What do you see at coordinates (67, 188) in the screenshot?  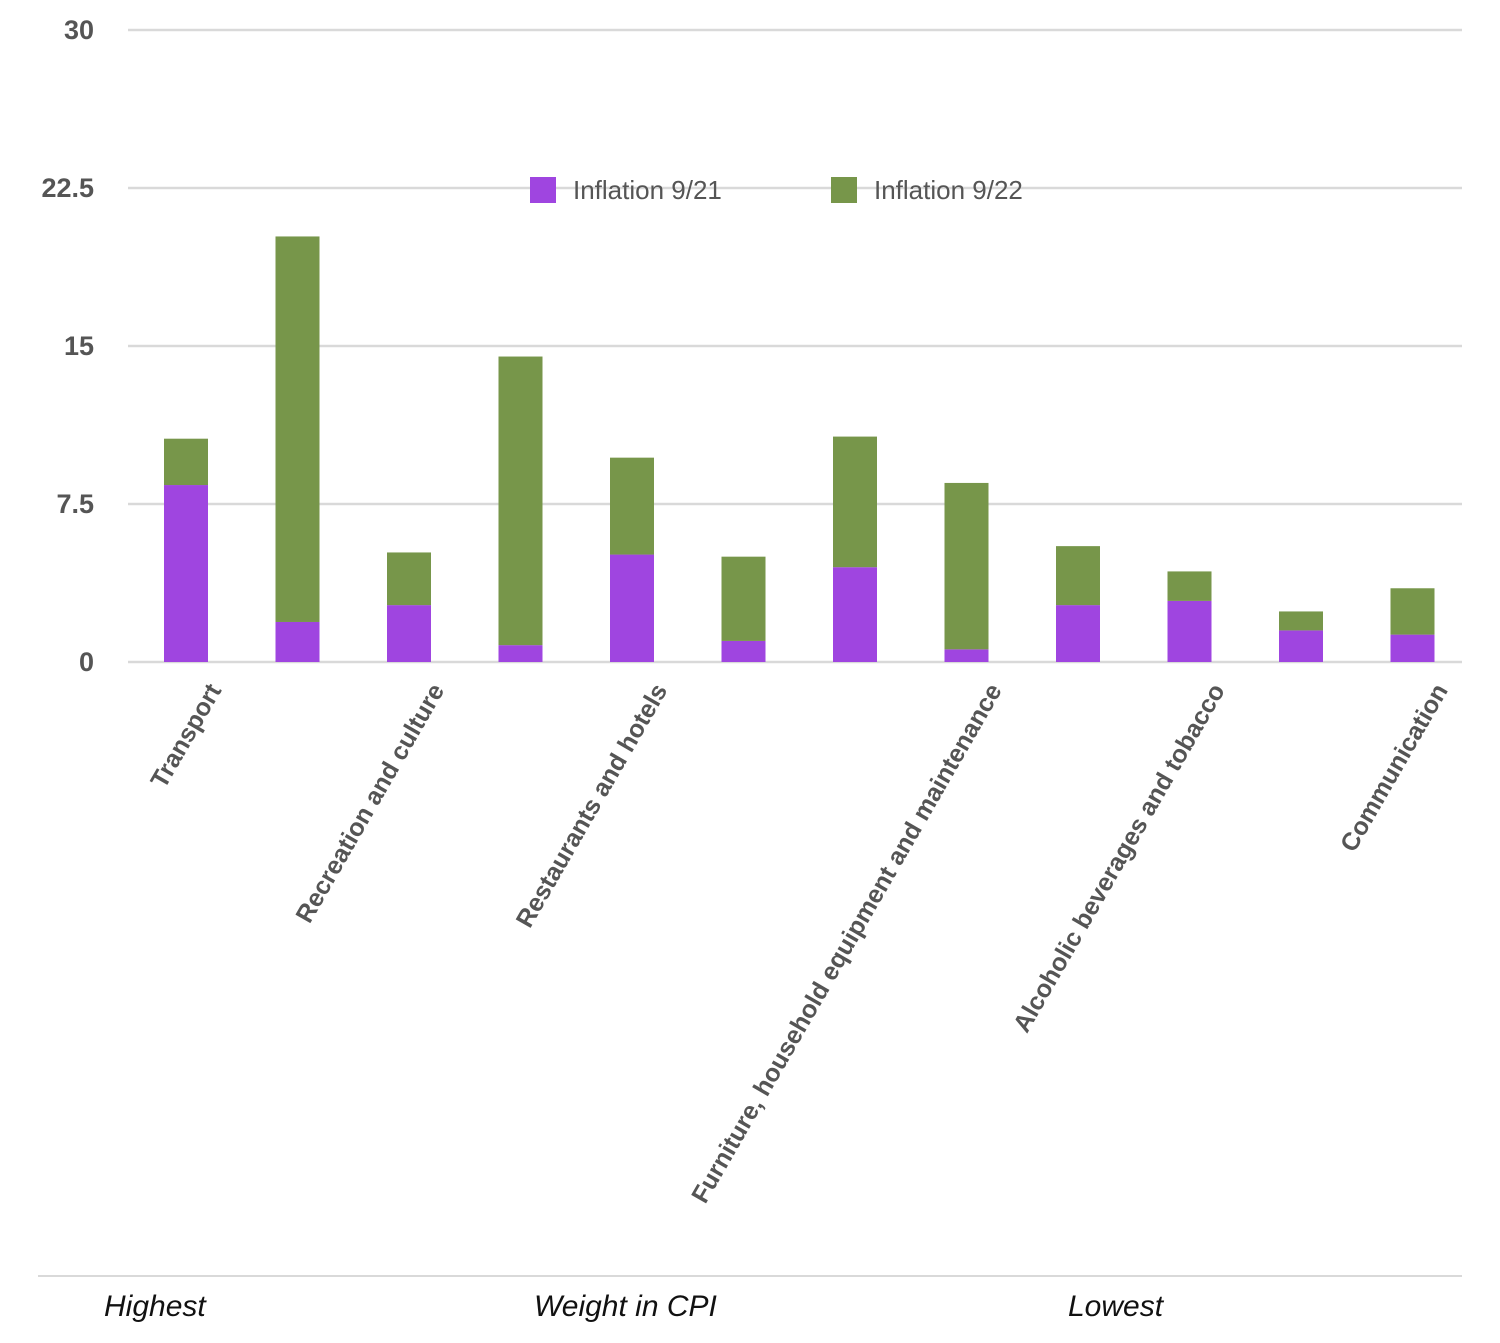 I see `y-tick-label: 22.5` at bounding box center [67, 188].